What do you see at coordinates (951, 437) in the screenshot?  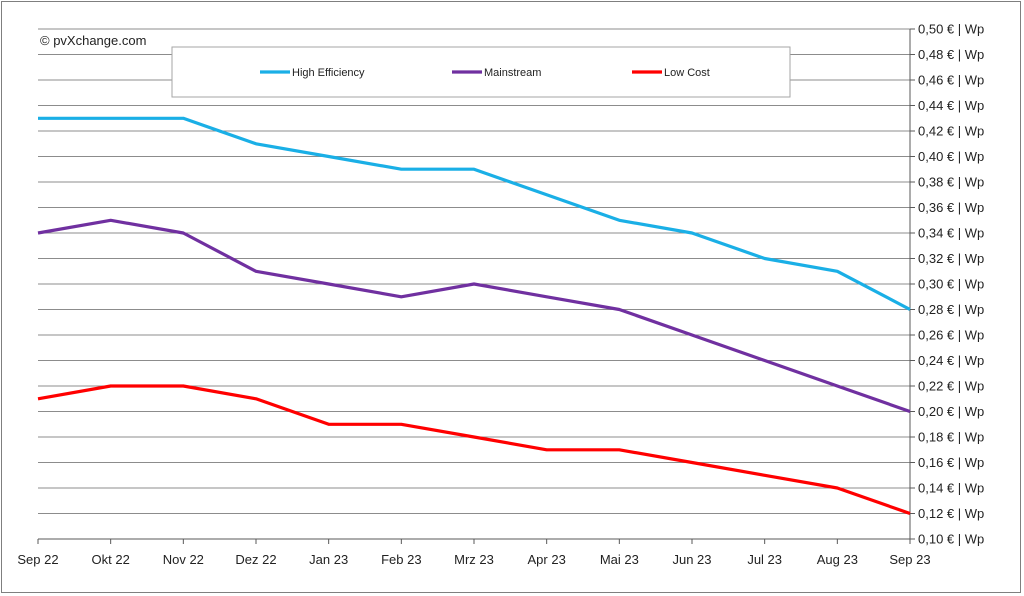 I see `y-tick-label: 0,18 € | Wp` at bounding box center [951, 437].